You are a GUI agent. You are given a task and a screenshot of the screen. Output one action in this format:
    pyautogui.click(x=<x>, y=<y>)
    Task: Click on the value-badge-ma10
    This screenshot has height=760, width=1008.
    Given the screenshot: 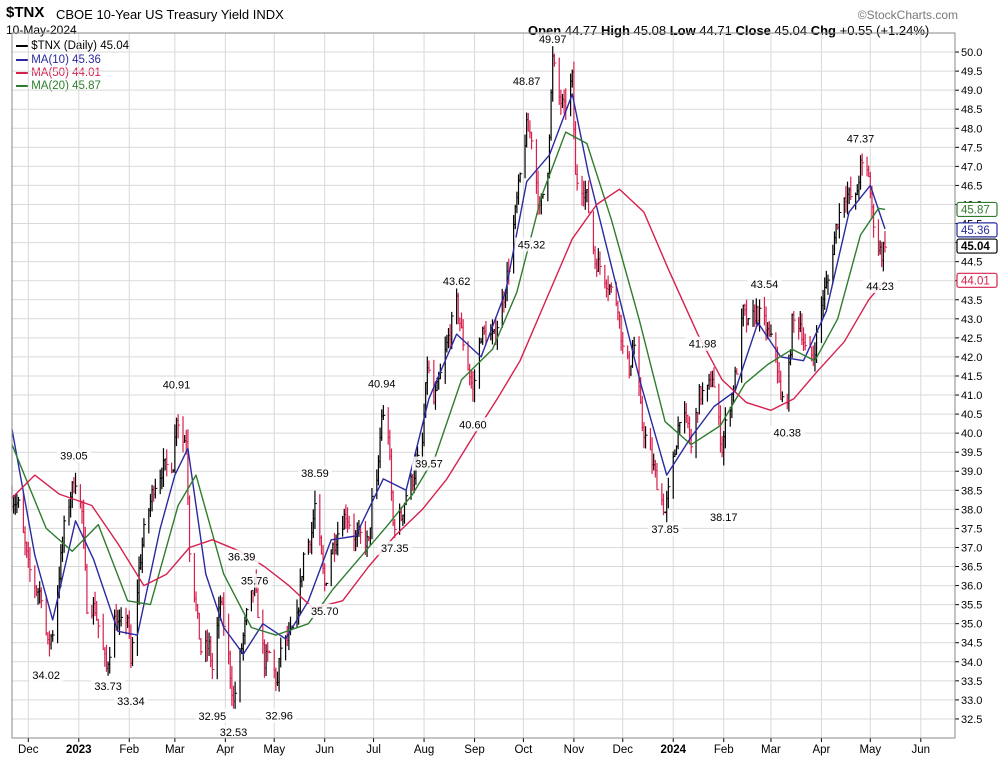 What is the action you would take?
    pyautogui.click(x=977, y=230)
    